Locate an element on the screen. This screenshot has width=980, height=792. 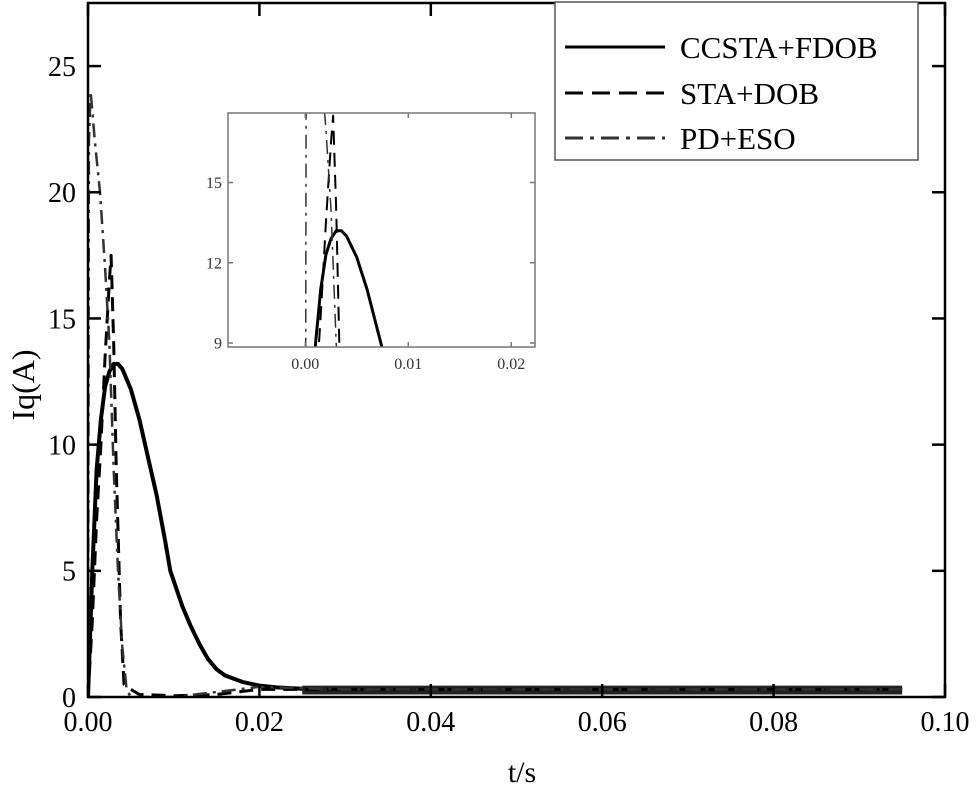
legend-box is located at coordinates (736, 81).